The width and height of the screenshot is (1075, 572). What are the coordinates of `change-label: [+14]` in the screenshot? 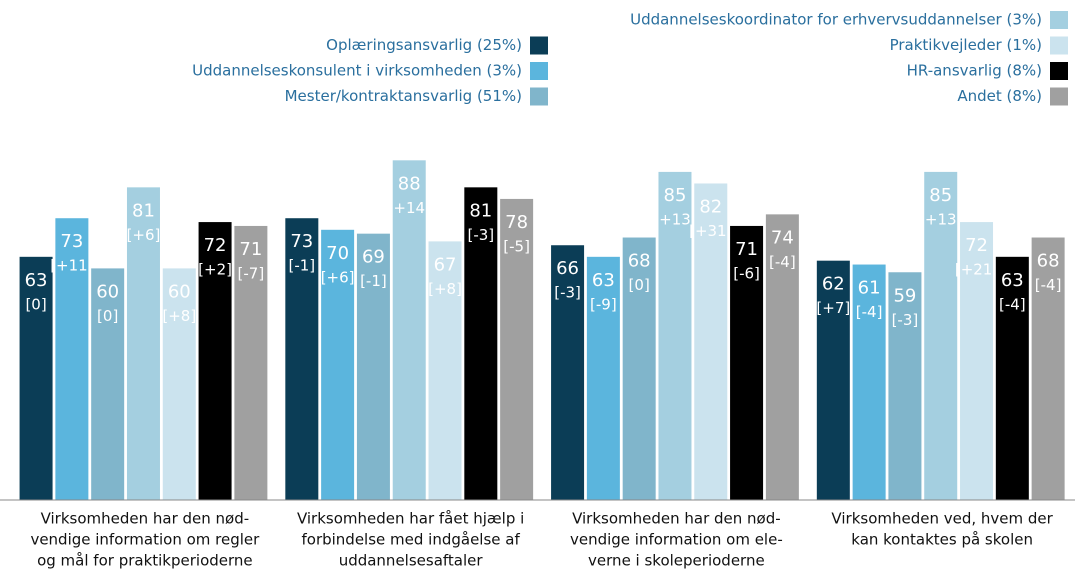 It's located at (409, 208).